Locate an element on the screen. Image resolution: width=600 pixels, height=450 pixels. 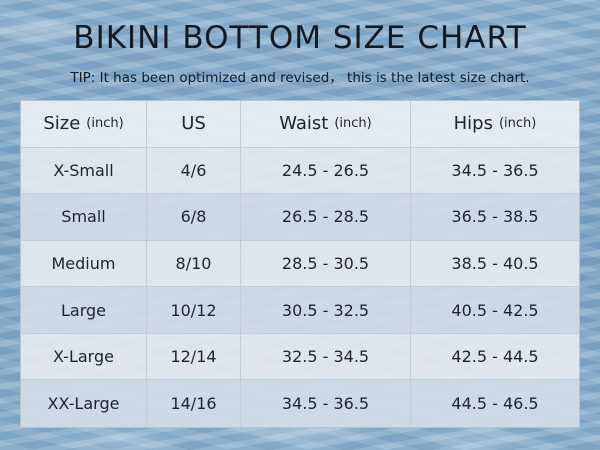
cell-waist: 30.5 - 32.5 is located at coordinates (326, 310).